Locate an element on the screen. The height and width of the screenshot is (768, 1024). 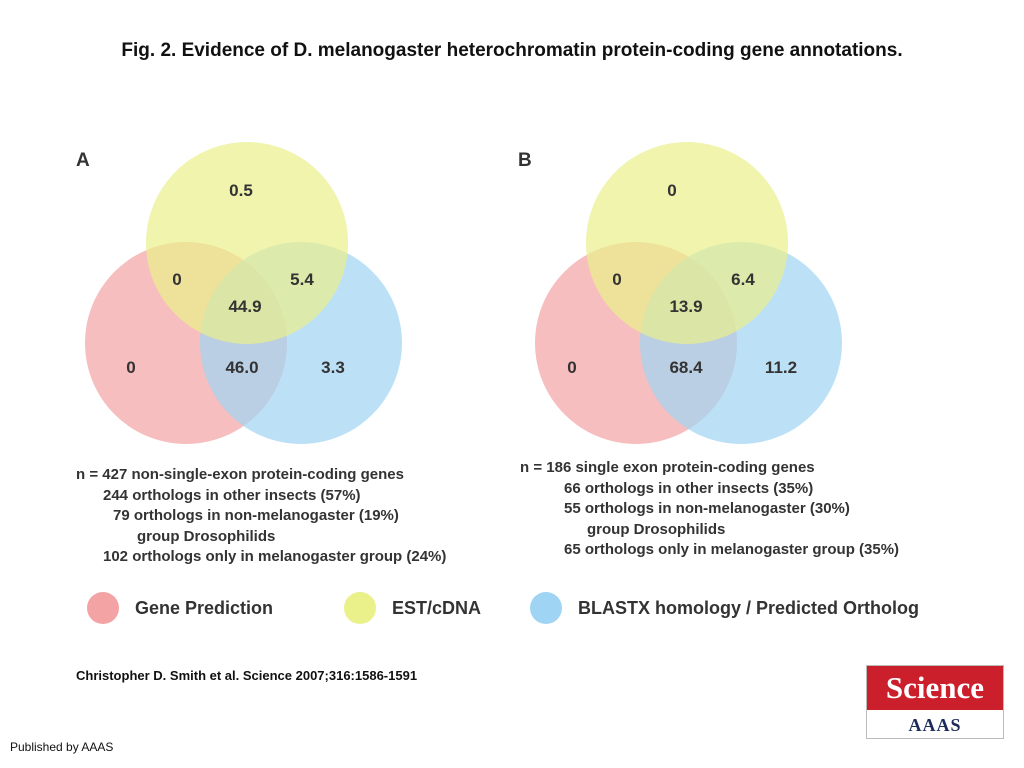
region-gene-blastx-a: 46.0 is located at coordinates (241, 367).